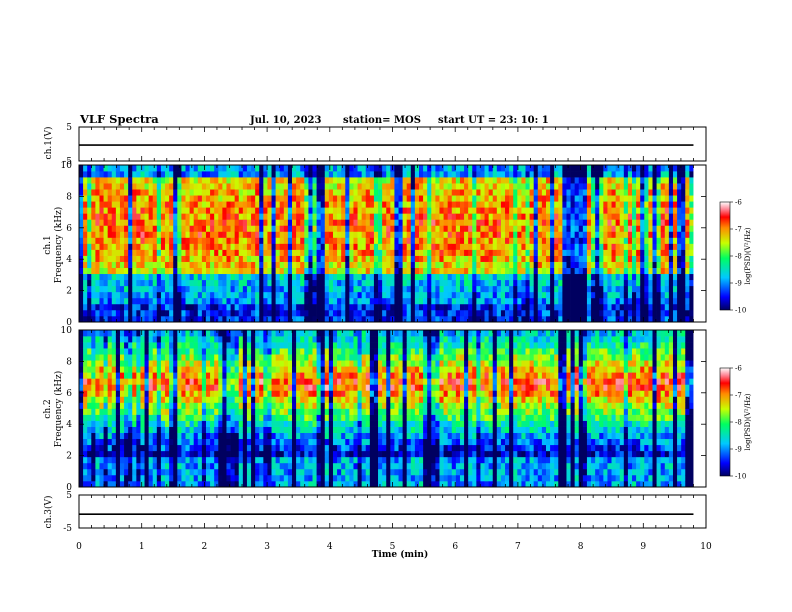  I want to click on xtick-label: 4, so click(330, 547).